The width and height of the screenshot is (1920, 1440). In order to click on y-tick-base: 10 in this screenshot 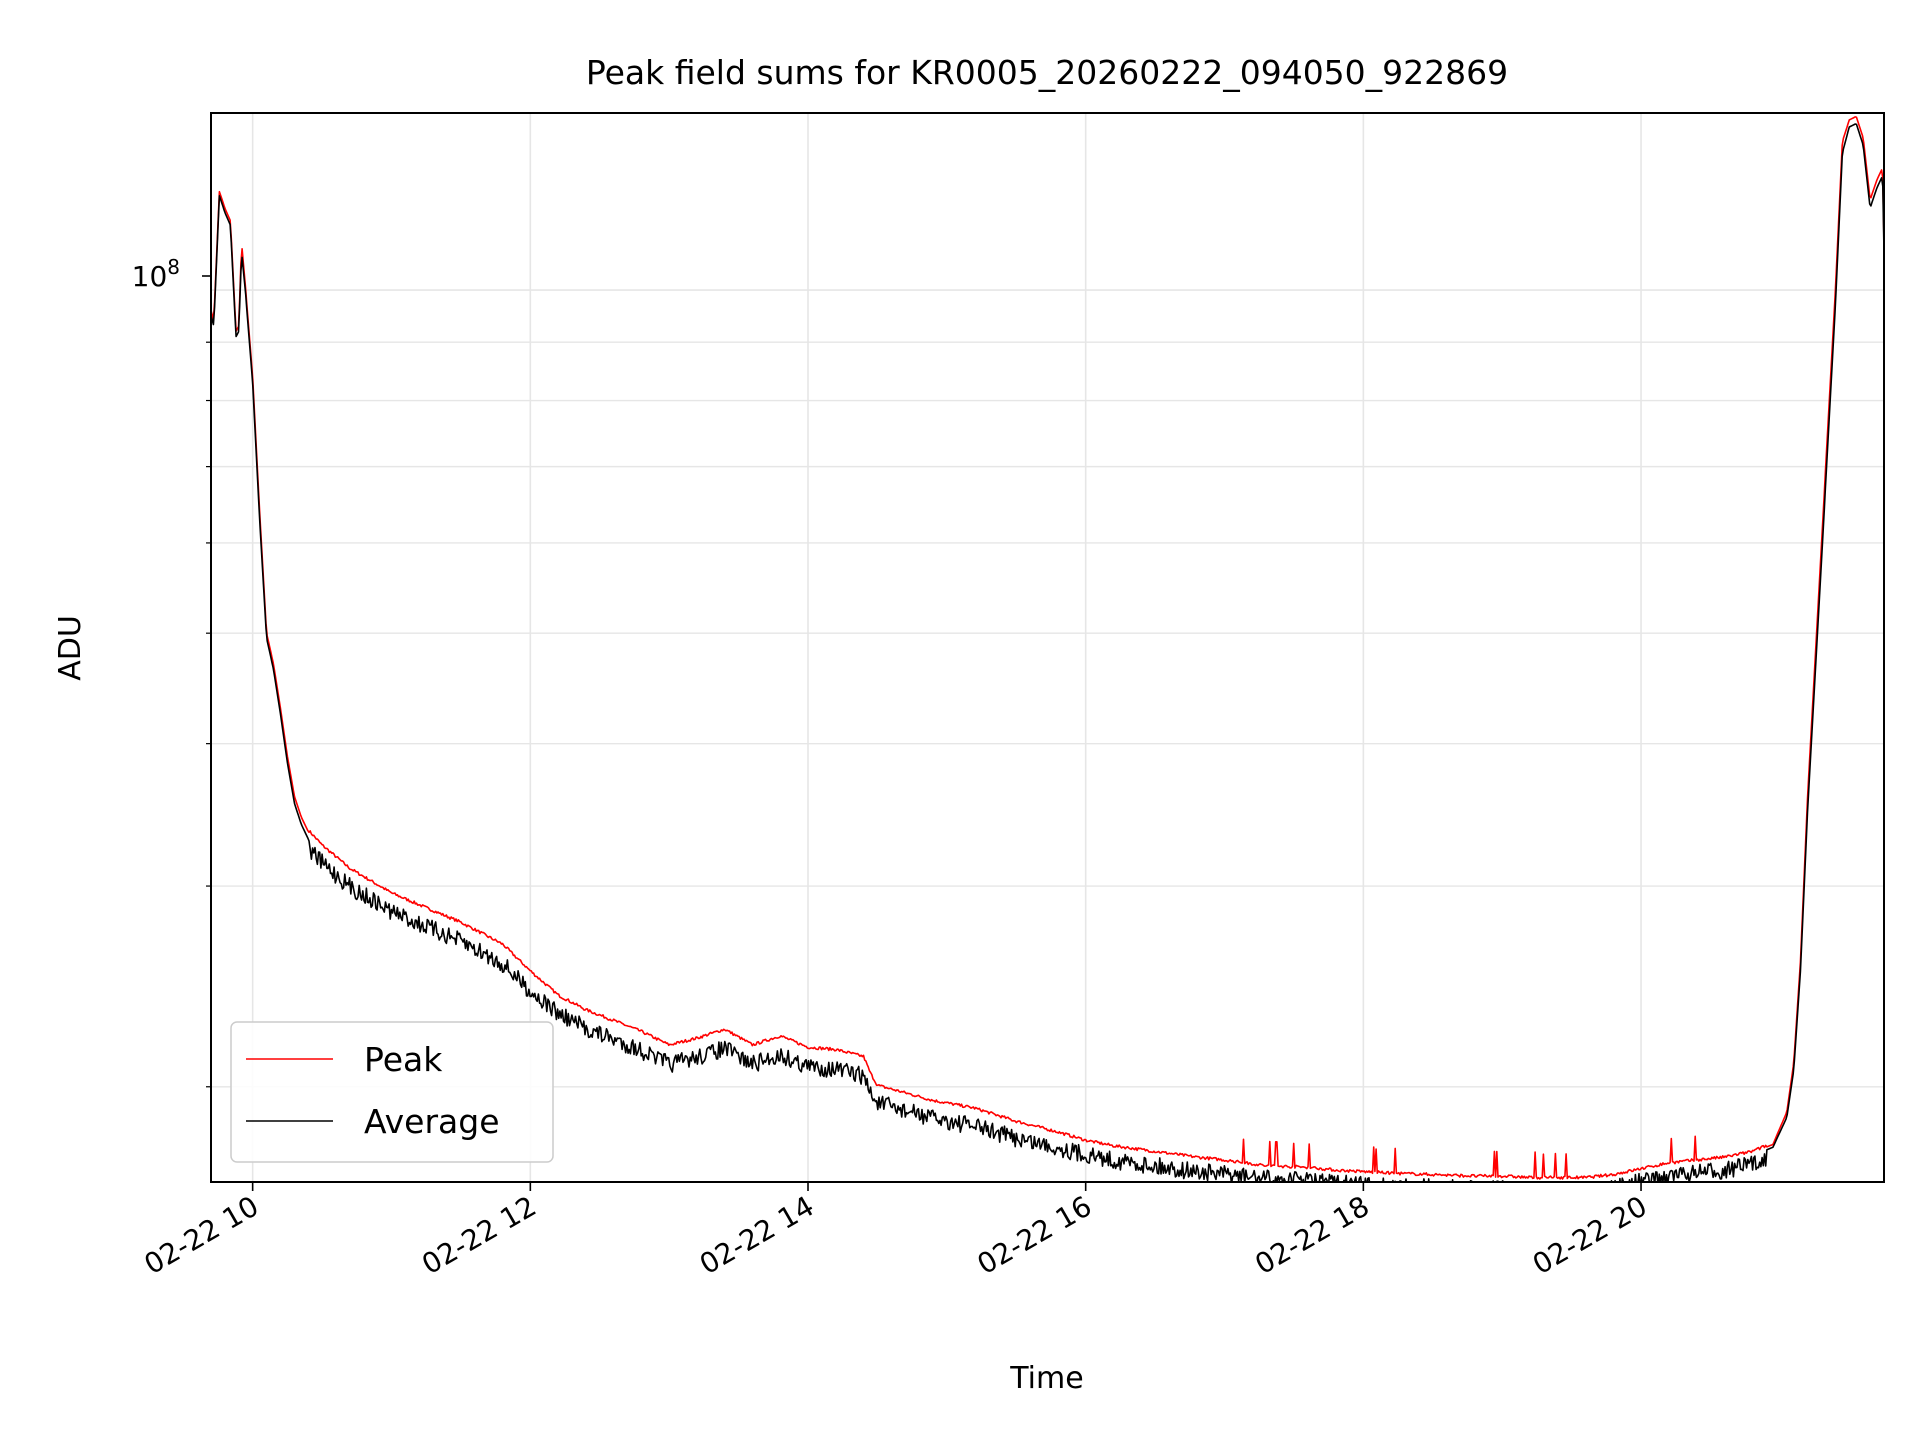, I will do `click(150, 276)`.